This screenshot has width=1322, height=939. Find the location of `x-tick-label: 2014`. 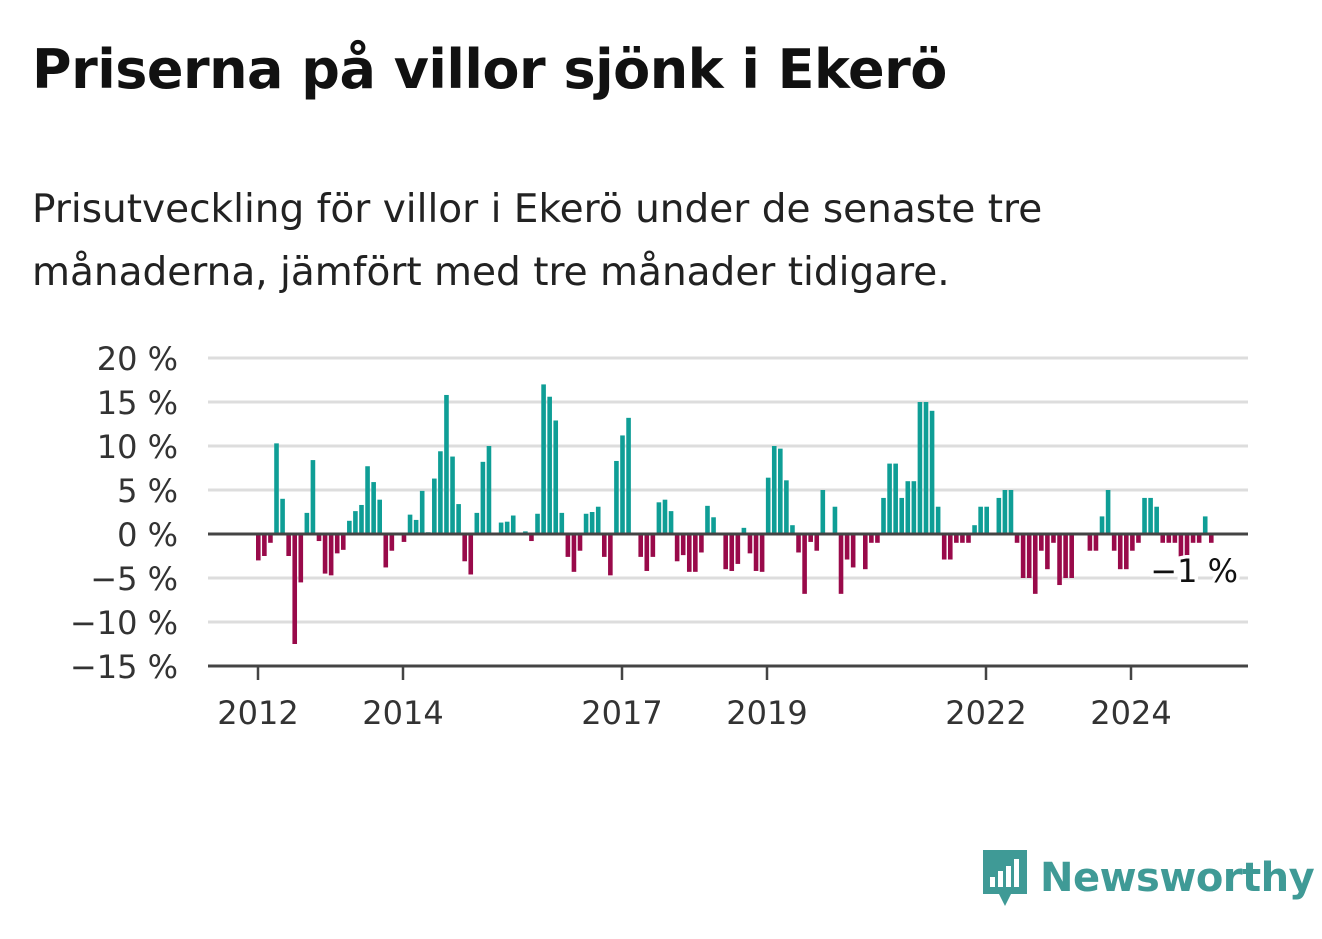

x-tick-label: 2014 is located at coordinates (402, 713).